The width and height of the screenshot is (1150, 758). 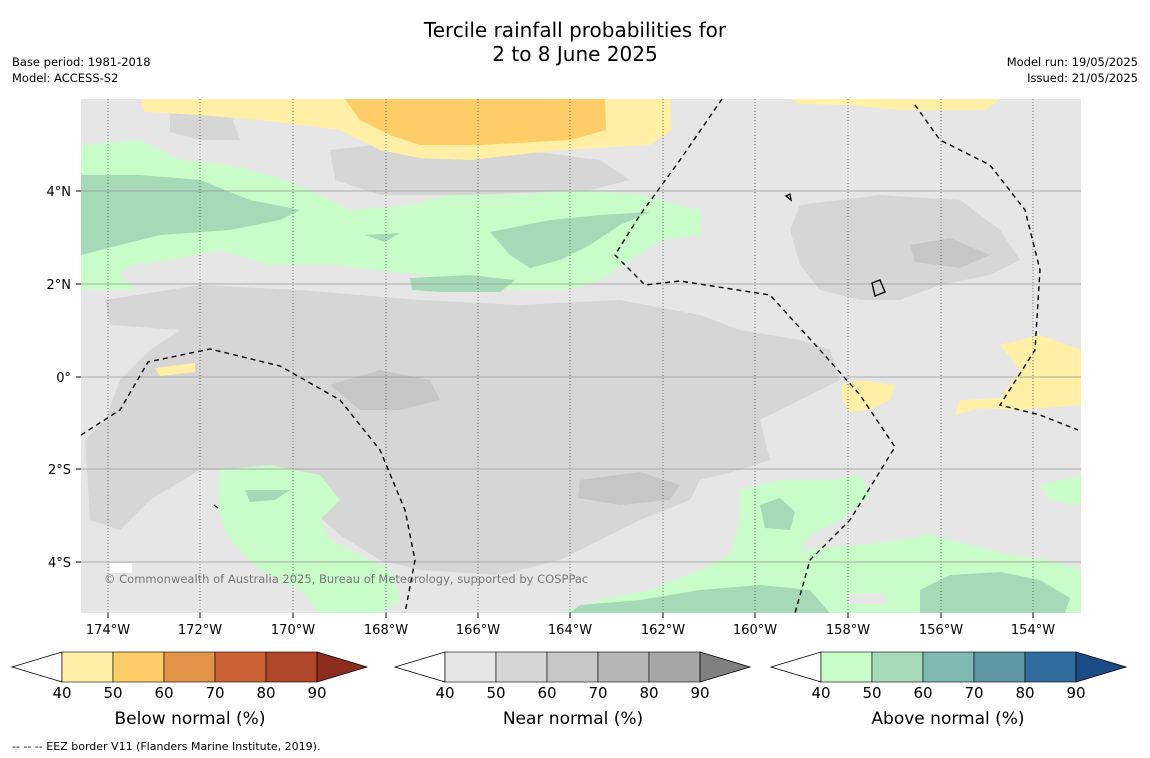 What do you see at coordinates (1072, 70) in the screenshot?
I see `meta-right: Model run: 19/05/2025 Issued: 21/05/2025` at bounding box center [1072, 70].